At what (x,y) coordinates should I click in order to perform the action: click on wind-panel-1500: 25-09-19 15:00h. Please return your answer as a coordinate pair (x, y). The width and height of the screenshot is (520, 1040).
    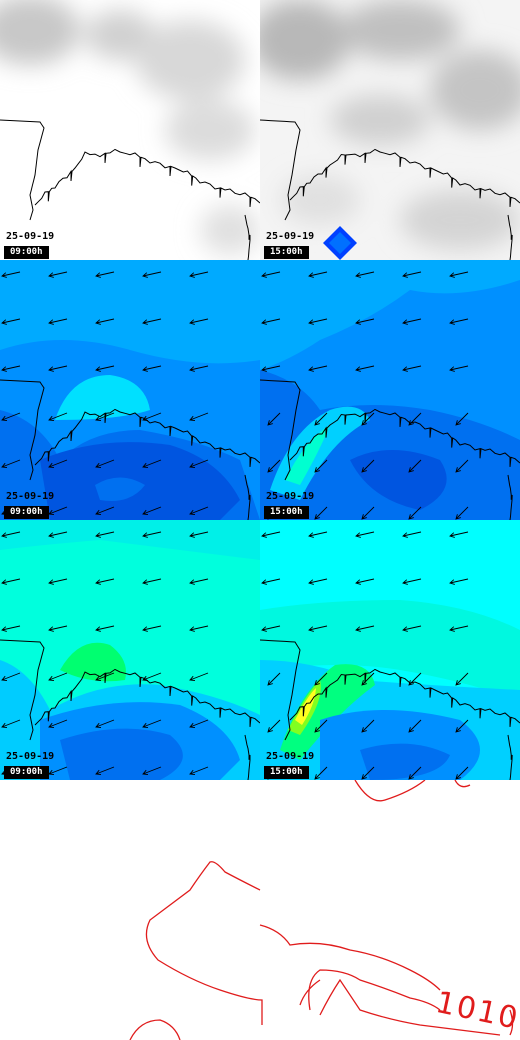
    Looking at the image, I should click on (390, 390).